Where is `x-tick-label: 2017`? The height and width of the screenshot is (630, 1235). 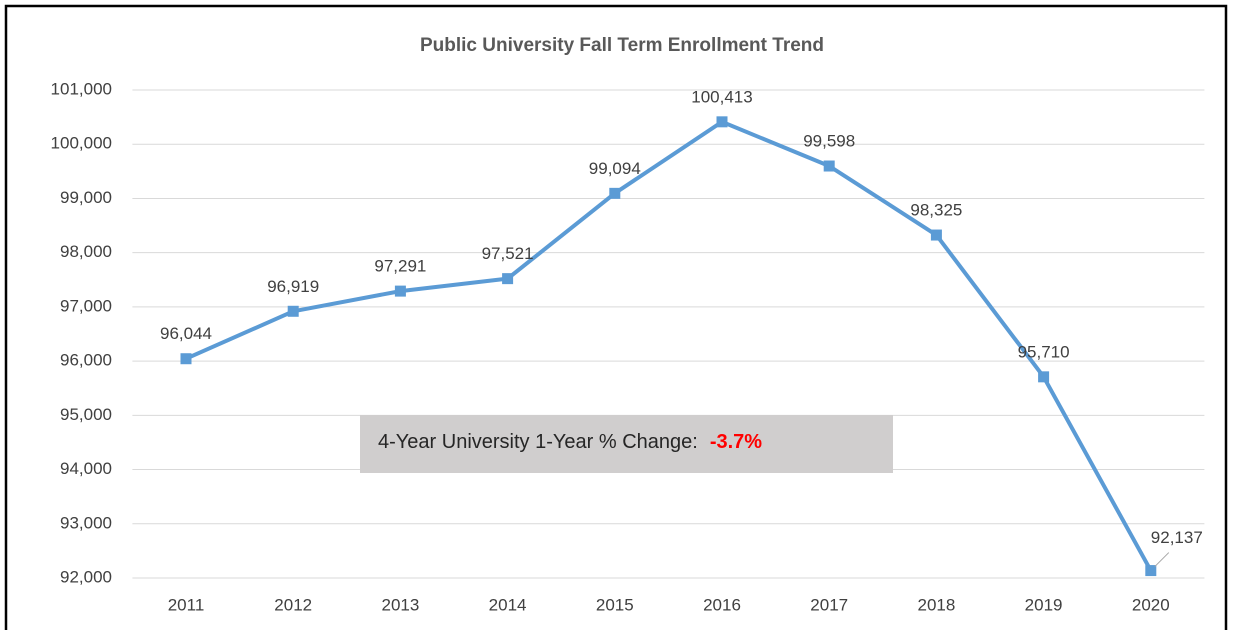
x-tick-label: 2017 is located at coordinates (829, 604).